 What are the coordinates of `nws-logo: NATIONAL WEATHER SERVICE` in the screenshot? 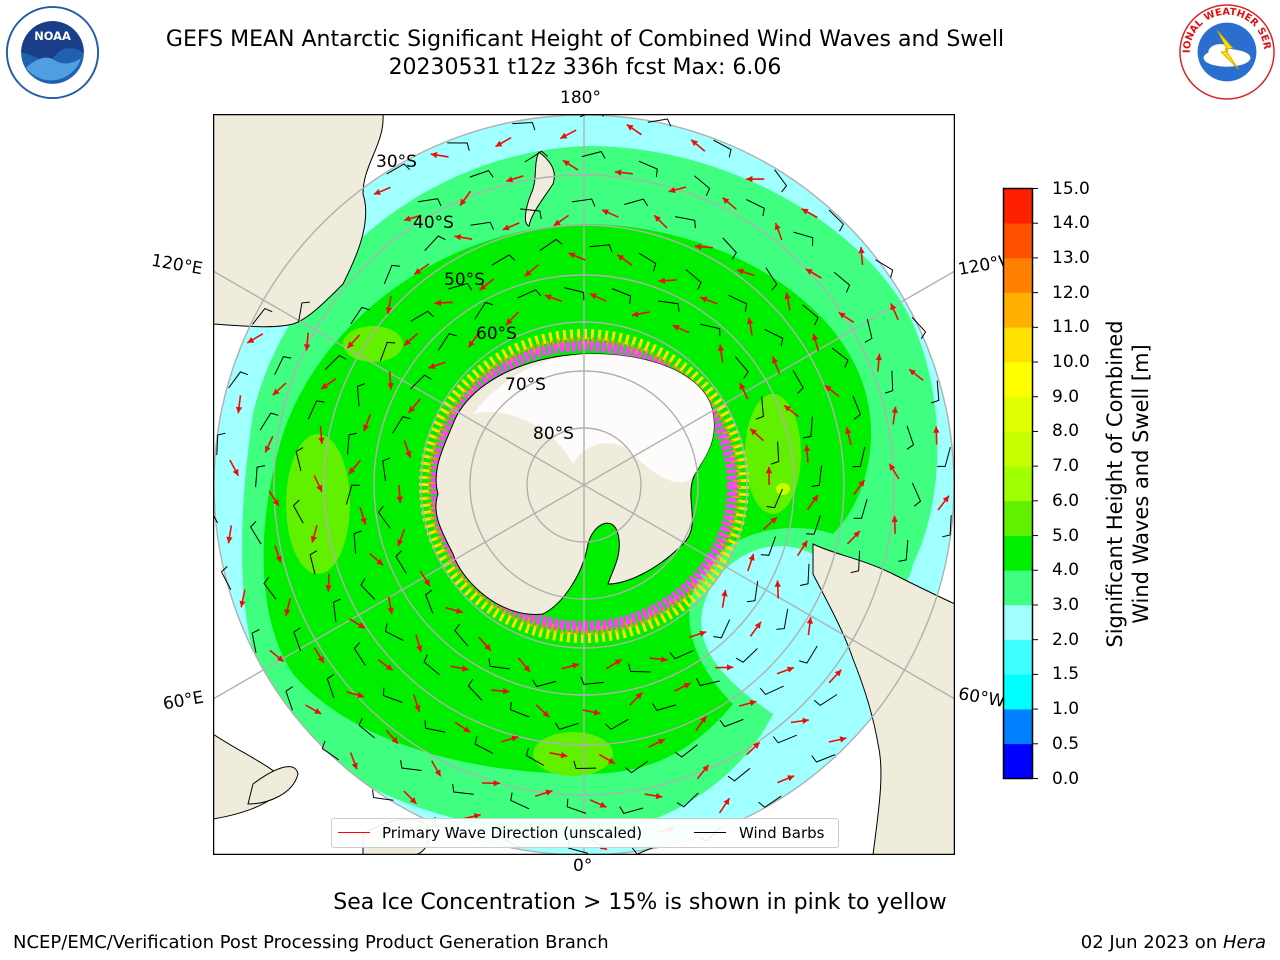 It's located at (1226, 51).